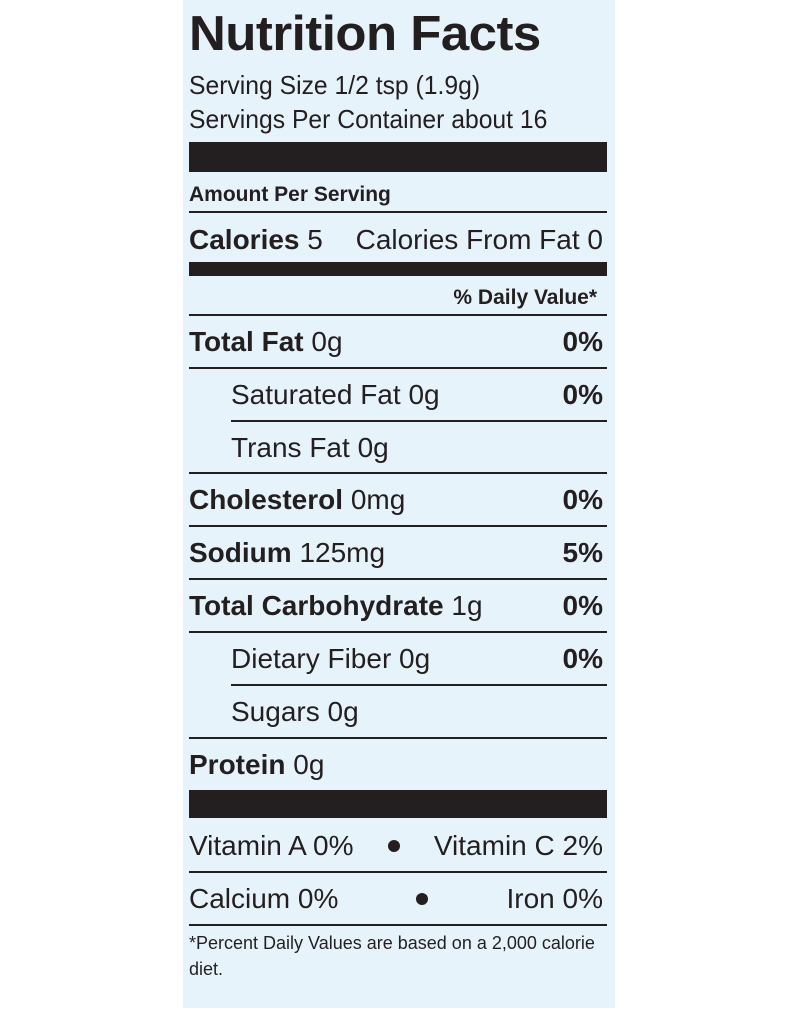 This screenshot has width=800, height=1012. I want to click on nutrient-name: Cholesterol, so click(266, 499).